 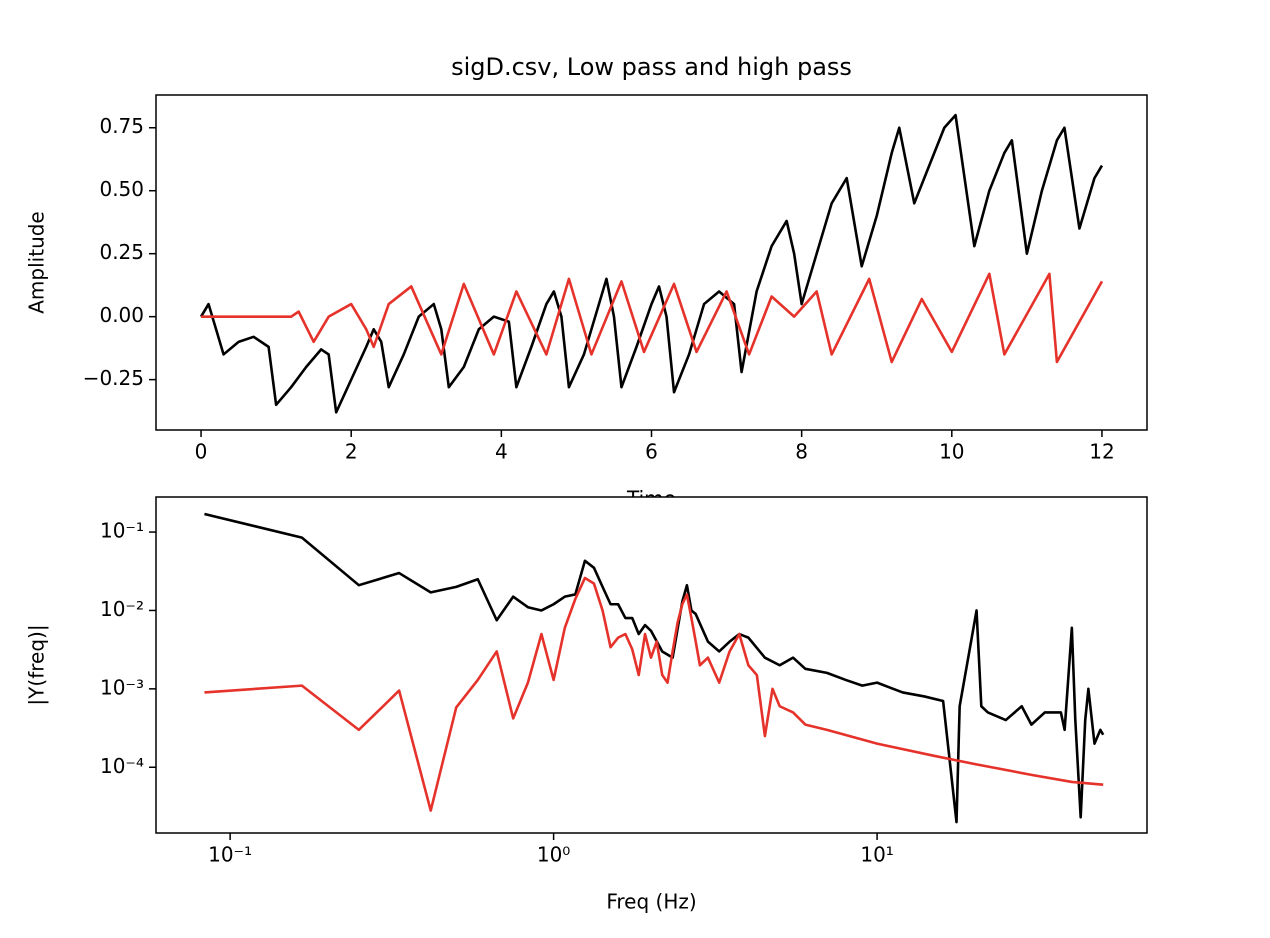 I want to click on y-axis-label: |Y(freq)|, so click(x=37, y=664).